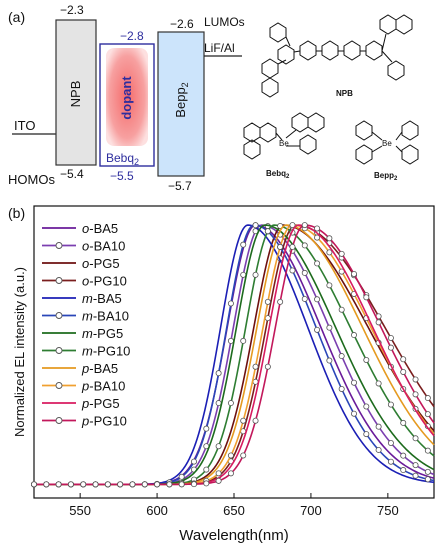  Describe the element at coordinates (337, 56) in the screenshot. I see `npb-structure-drawing` at that location.